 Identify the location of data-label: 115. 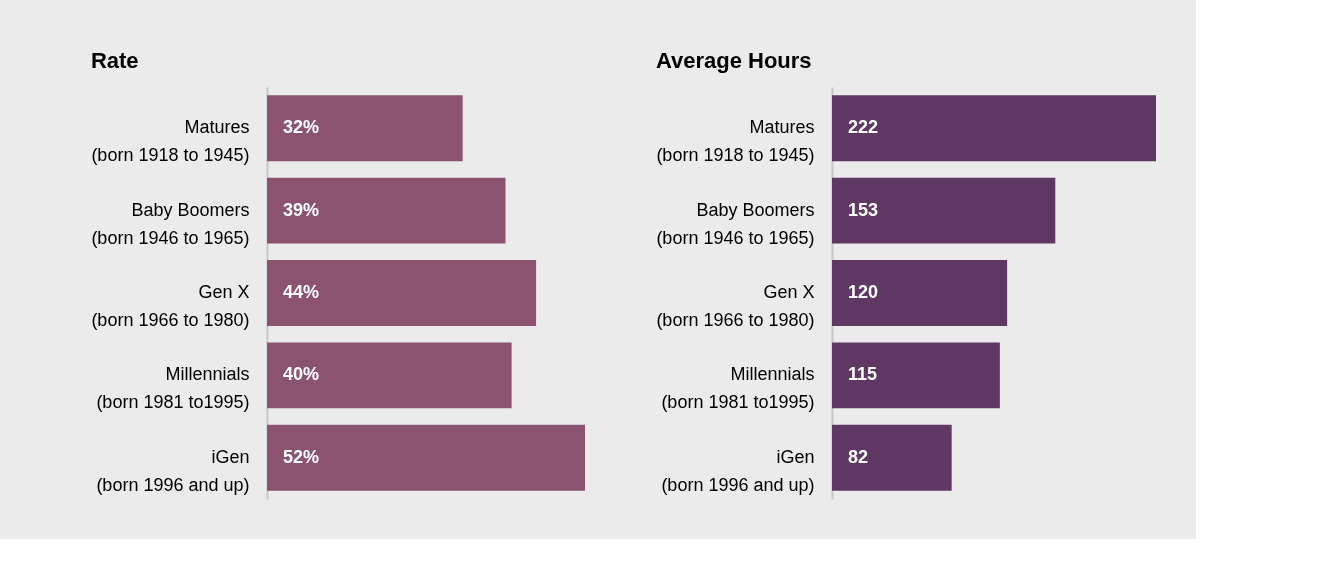
(863, 374).